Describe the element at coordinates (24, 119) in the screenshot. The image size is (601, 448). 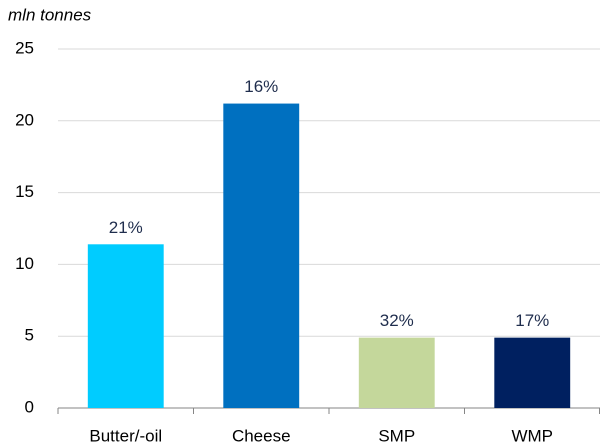
I see `y-tick-label: 20` at that location.